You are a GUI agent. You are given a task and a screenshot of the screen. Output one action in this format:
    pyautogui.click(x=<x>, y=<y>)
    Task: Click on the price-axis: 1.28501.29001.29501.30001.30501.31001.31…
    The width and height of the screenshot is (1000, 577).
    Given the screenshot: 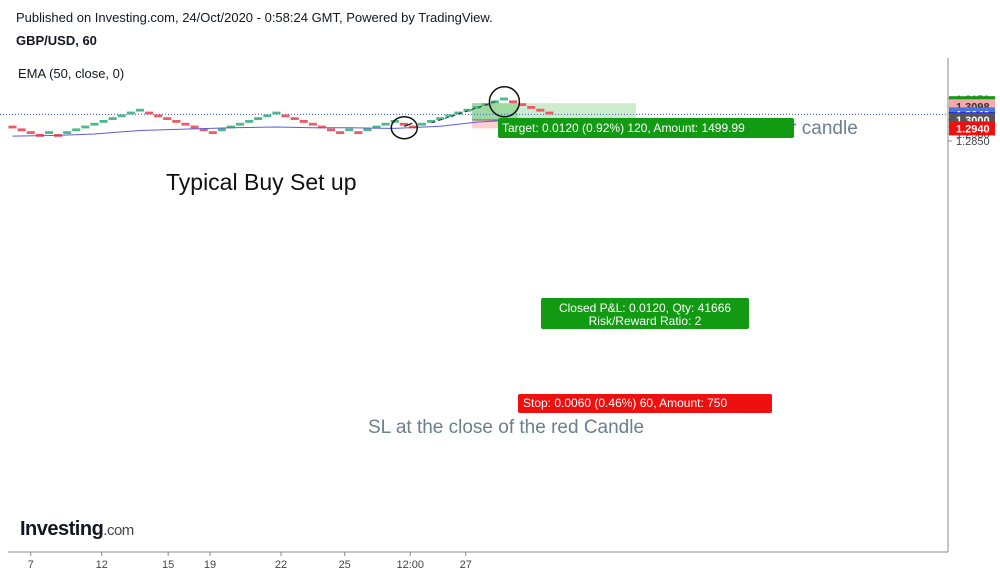 What is the action you would take?
    pyautogui.click(x=971, y=305)
    